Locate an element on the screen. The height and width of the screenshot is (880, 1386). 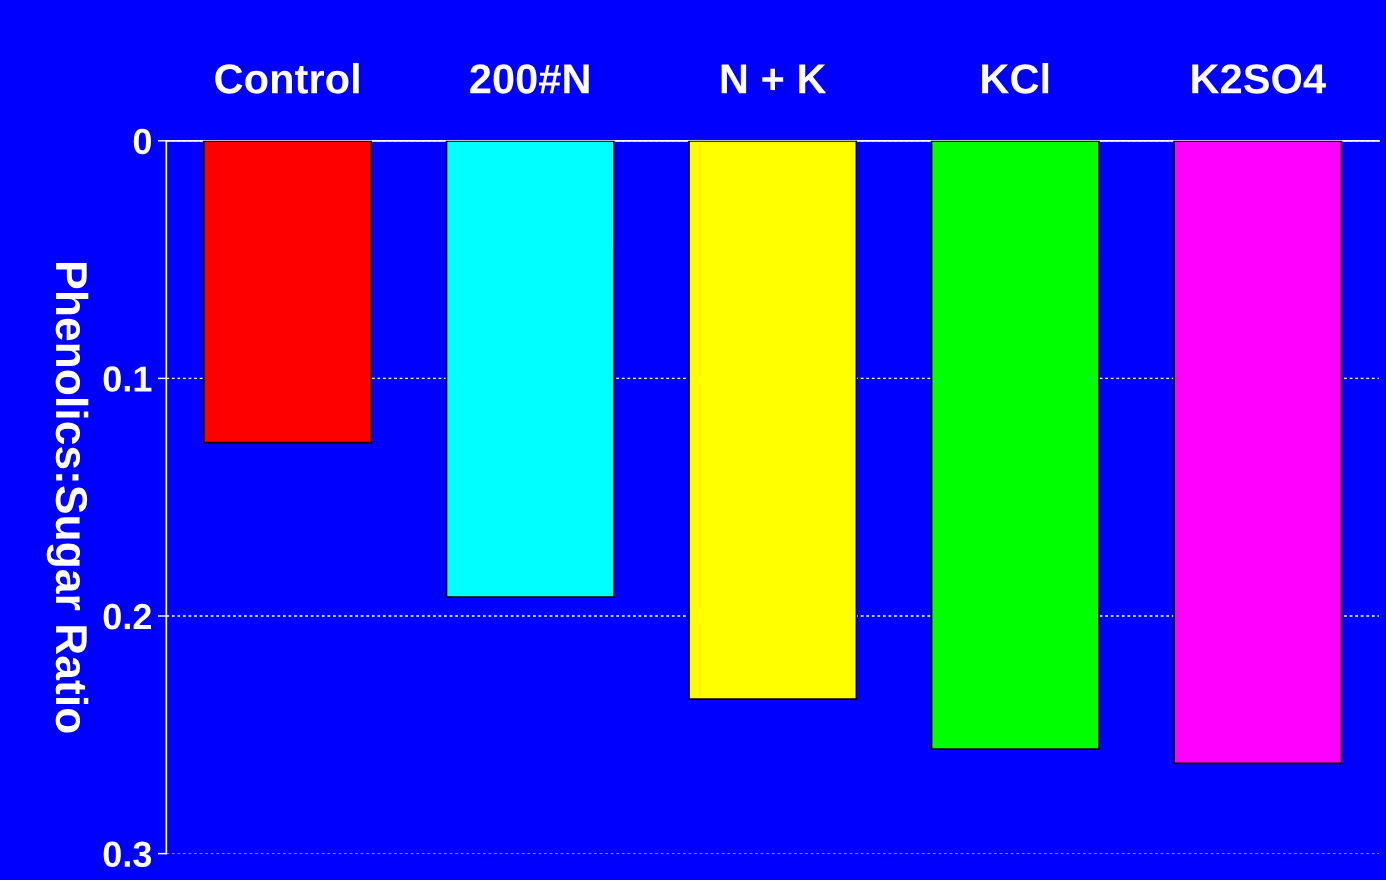
y-tick-label: 0.1 is located at coordinates (127, 379).